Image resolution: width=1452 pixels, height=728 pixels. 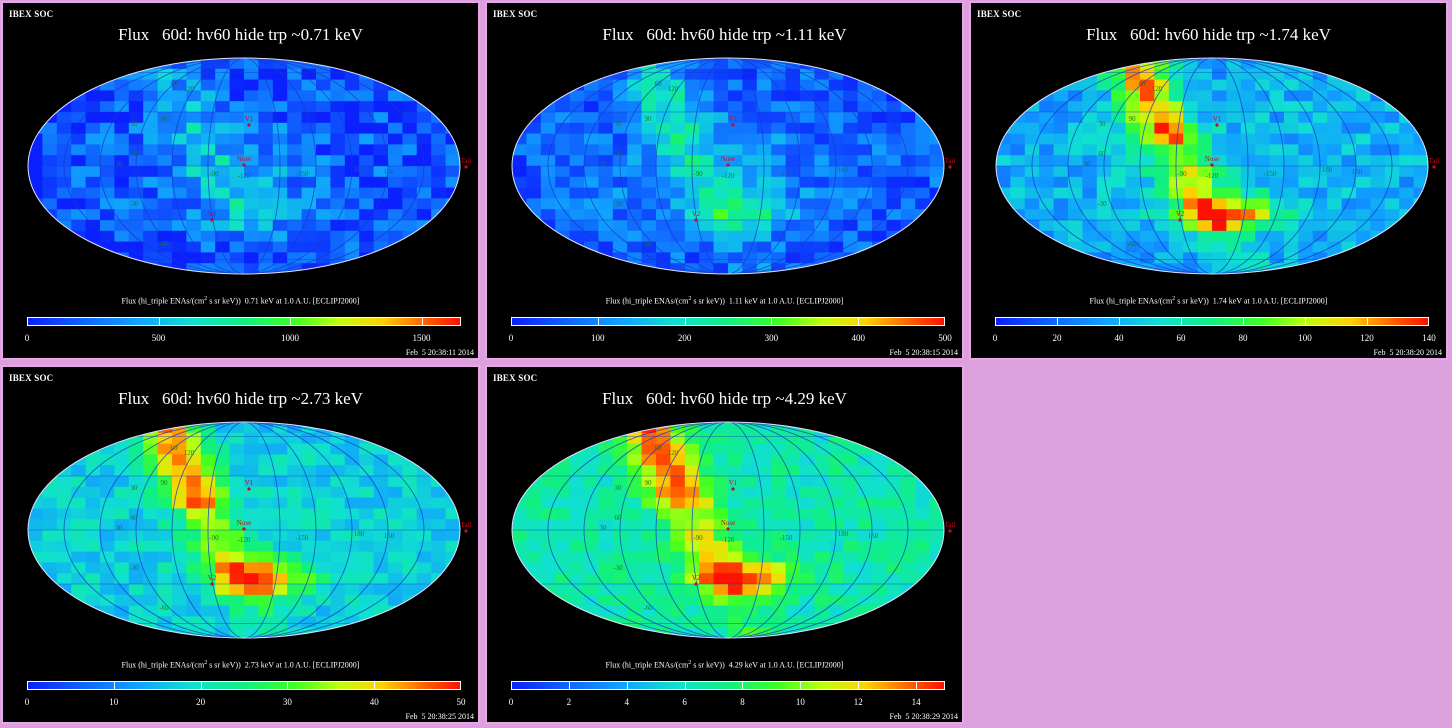 What do you see at coordinates (439, 352) in the screenshot?
I see `timestamp: Feb 5 20:38:11 2014` at bounding box center [439, 352].